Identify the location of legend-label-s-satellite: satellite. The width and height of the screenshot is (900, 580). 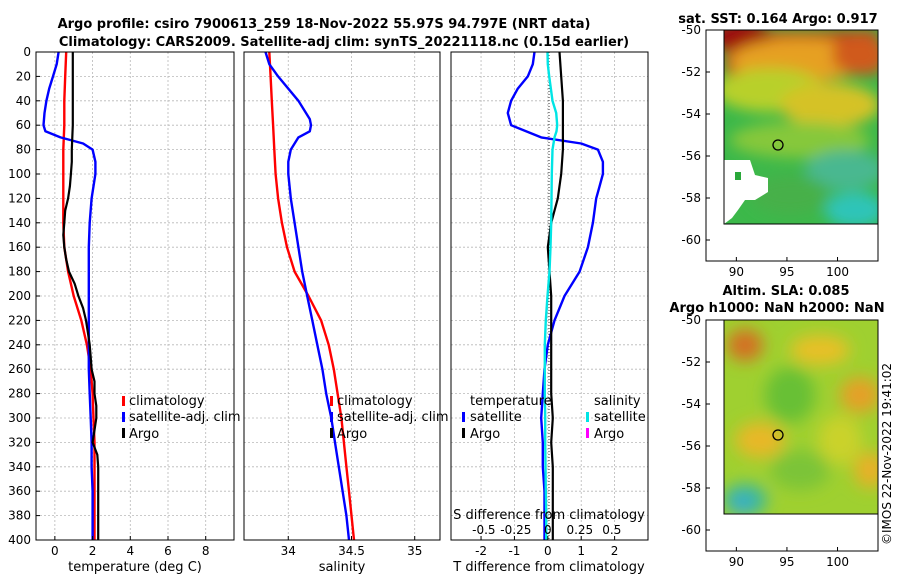
(620, 417).